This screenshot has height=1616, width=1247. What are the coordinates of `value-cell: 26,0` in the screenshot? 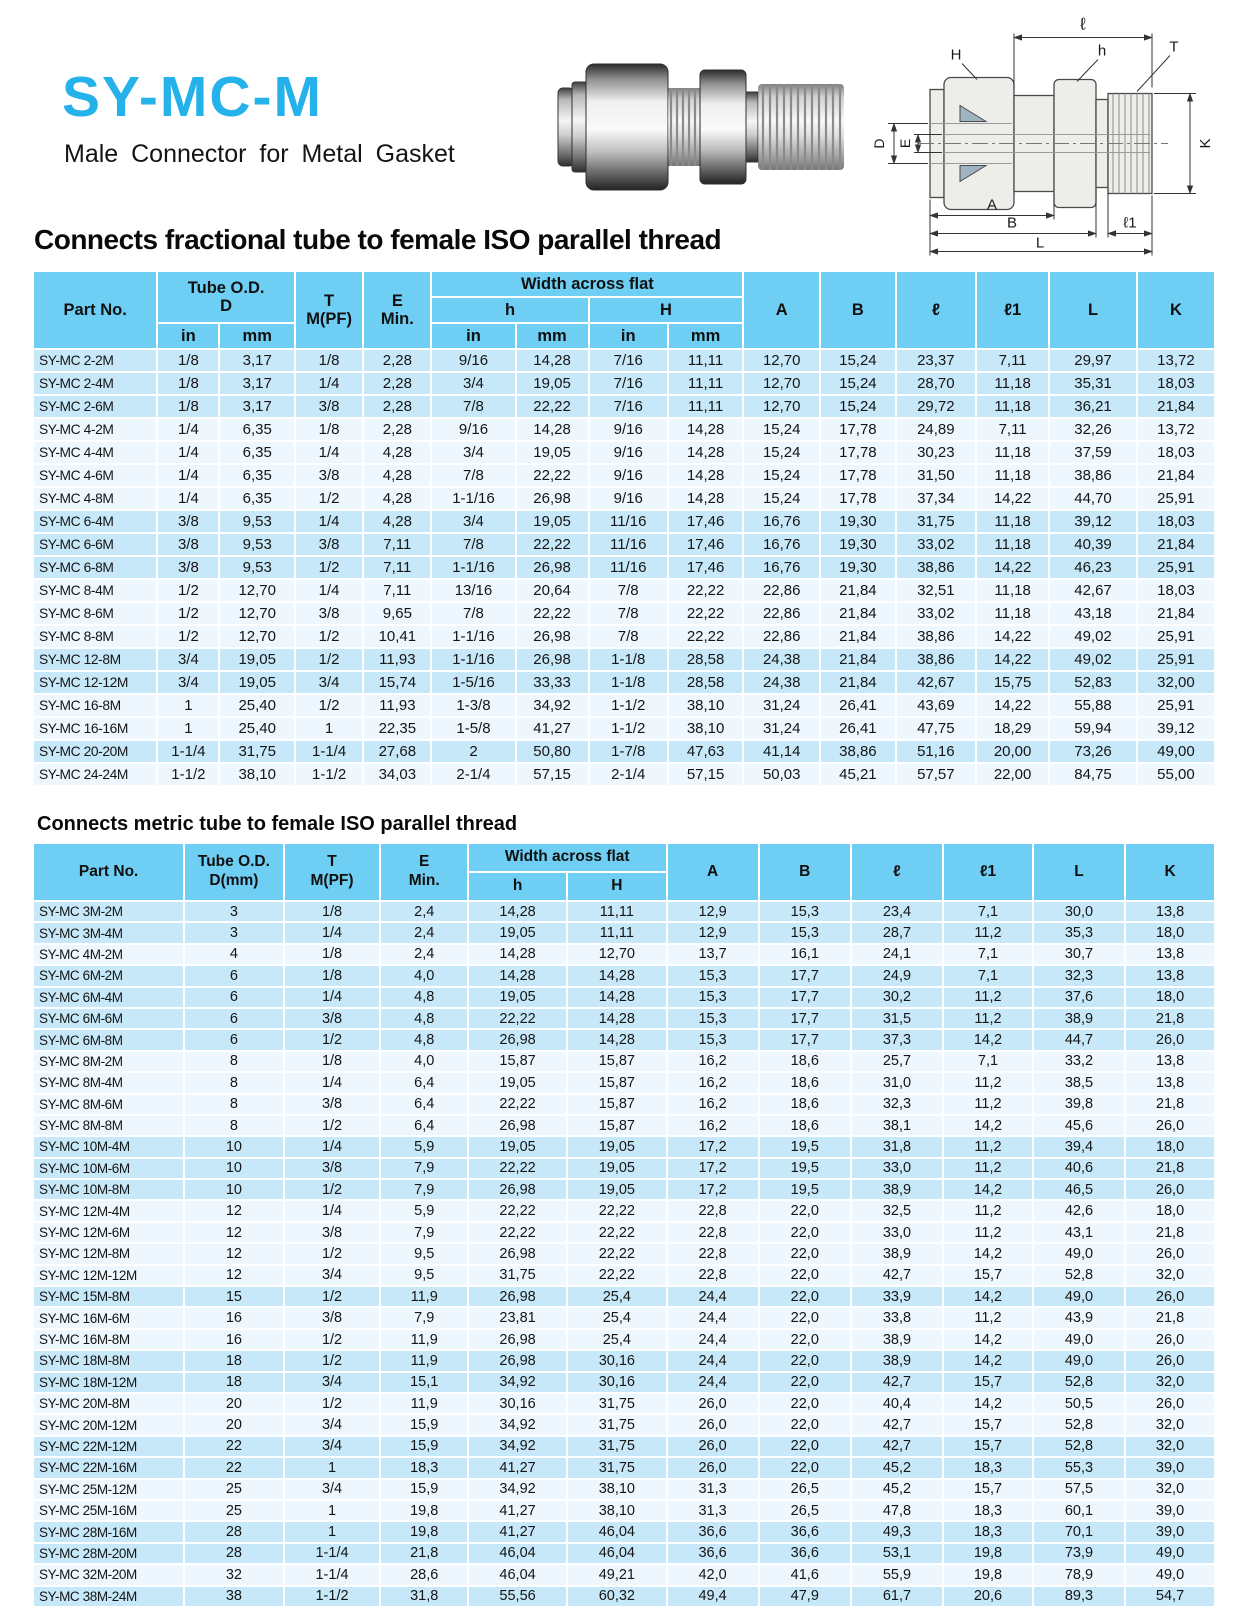 It's located at (1170, 1254).